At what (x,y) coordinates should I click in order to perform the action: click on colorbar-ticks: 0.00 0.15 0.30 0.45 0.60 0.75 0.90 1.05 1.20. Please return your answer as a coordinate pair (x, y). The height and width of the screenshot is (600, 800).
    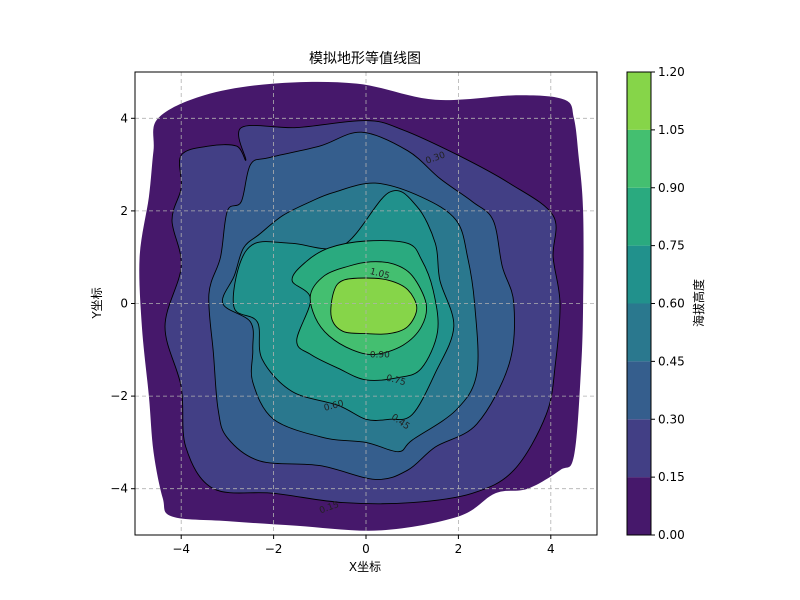
    Looking at the image, I should click on (668, 303).